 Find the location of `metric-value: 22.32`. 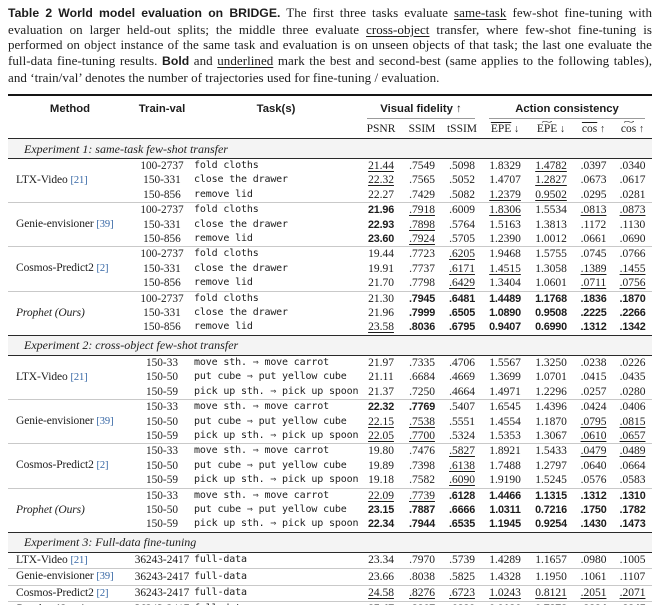

metric-value: 22.32 is located at coordinates (381, 180).